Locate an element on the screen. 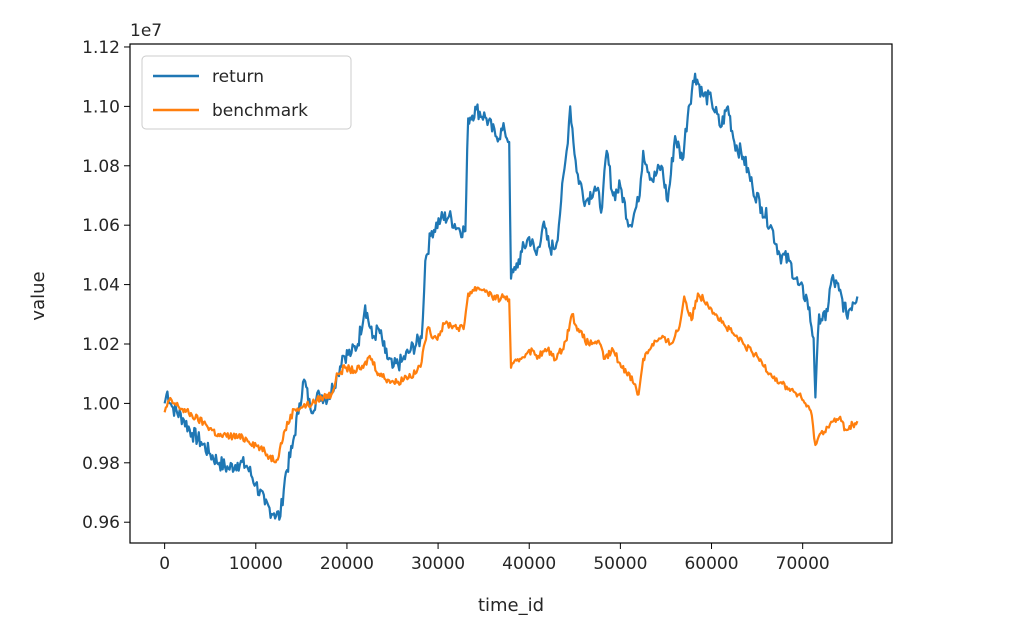  y-tick-label: 1.12 is located at coordinates (101, 48).